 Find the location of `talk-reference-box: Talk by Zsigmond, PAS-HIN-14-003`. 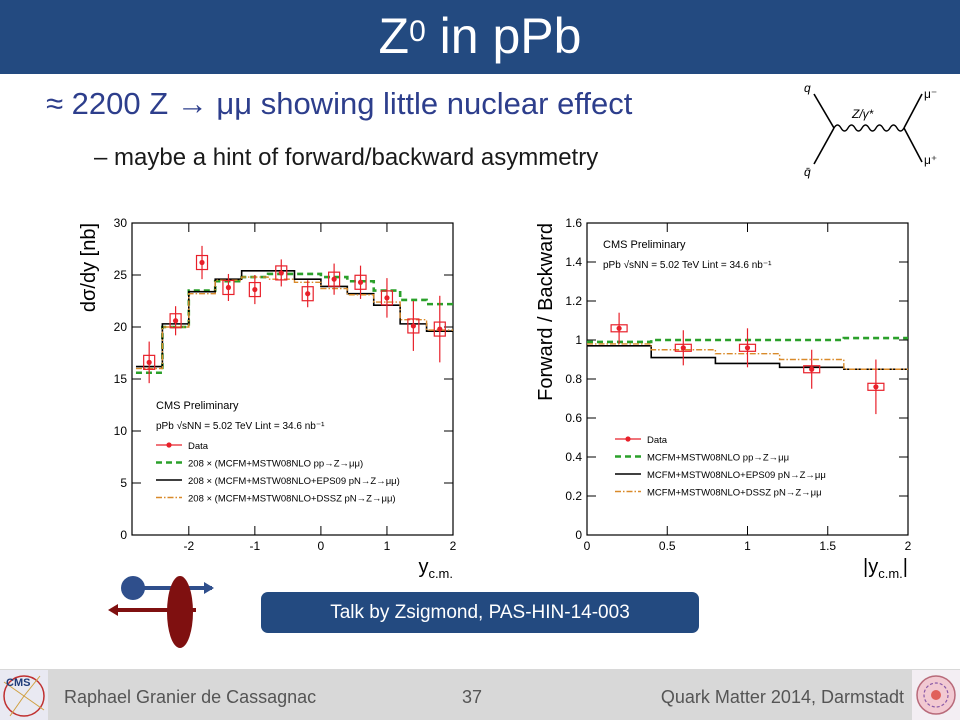

talk-reference-box: Talk by Zsigmond, PAS-HIN-14-003 is located at coordinates (480, 612).